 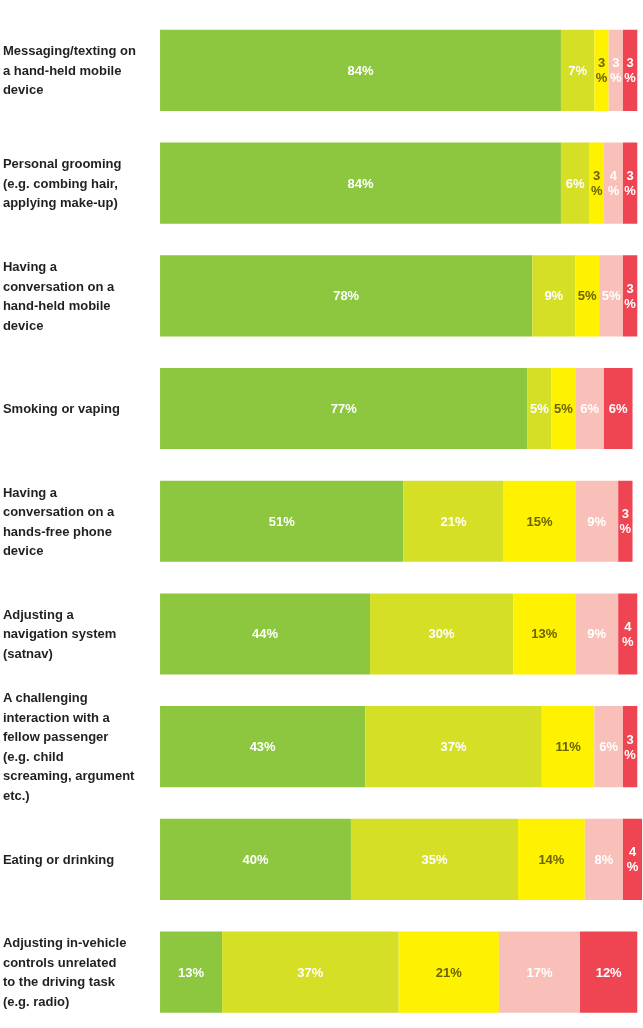 I want to click on data-label: 11%, so click(x=568, y=747).